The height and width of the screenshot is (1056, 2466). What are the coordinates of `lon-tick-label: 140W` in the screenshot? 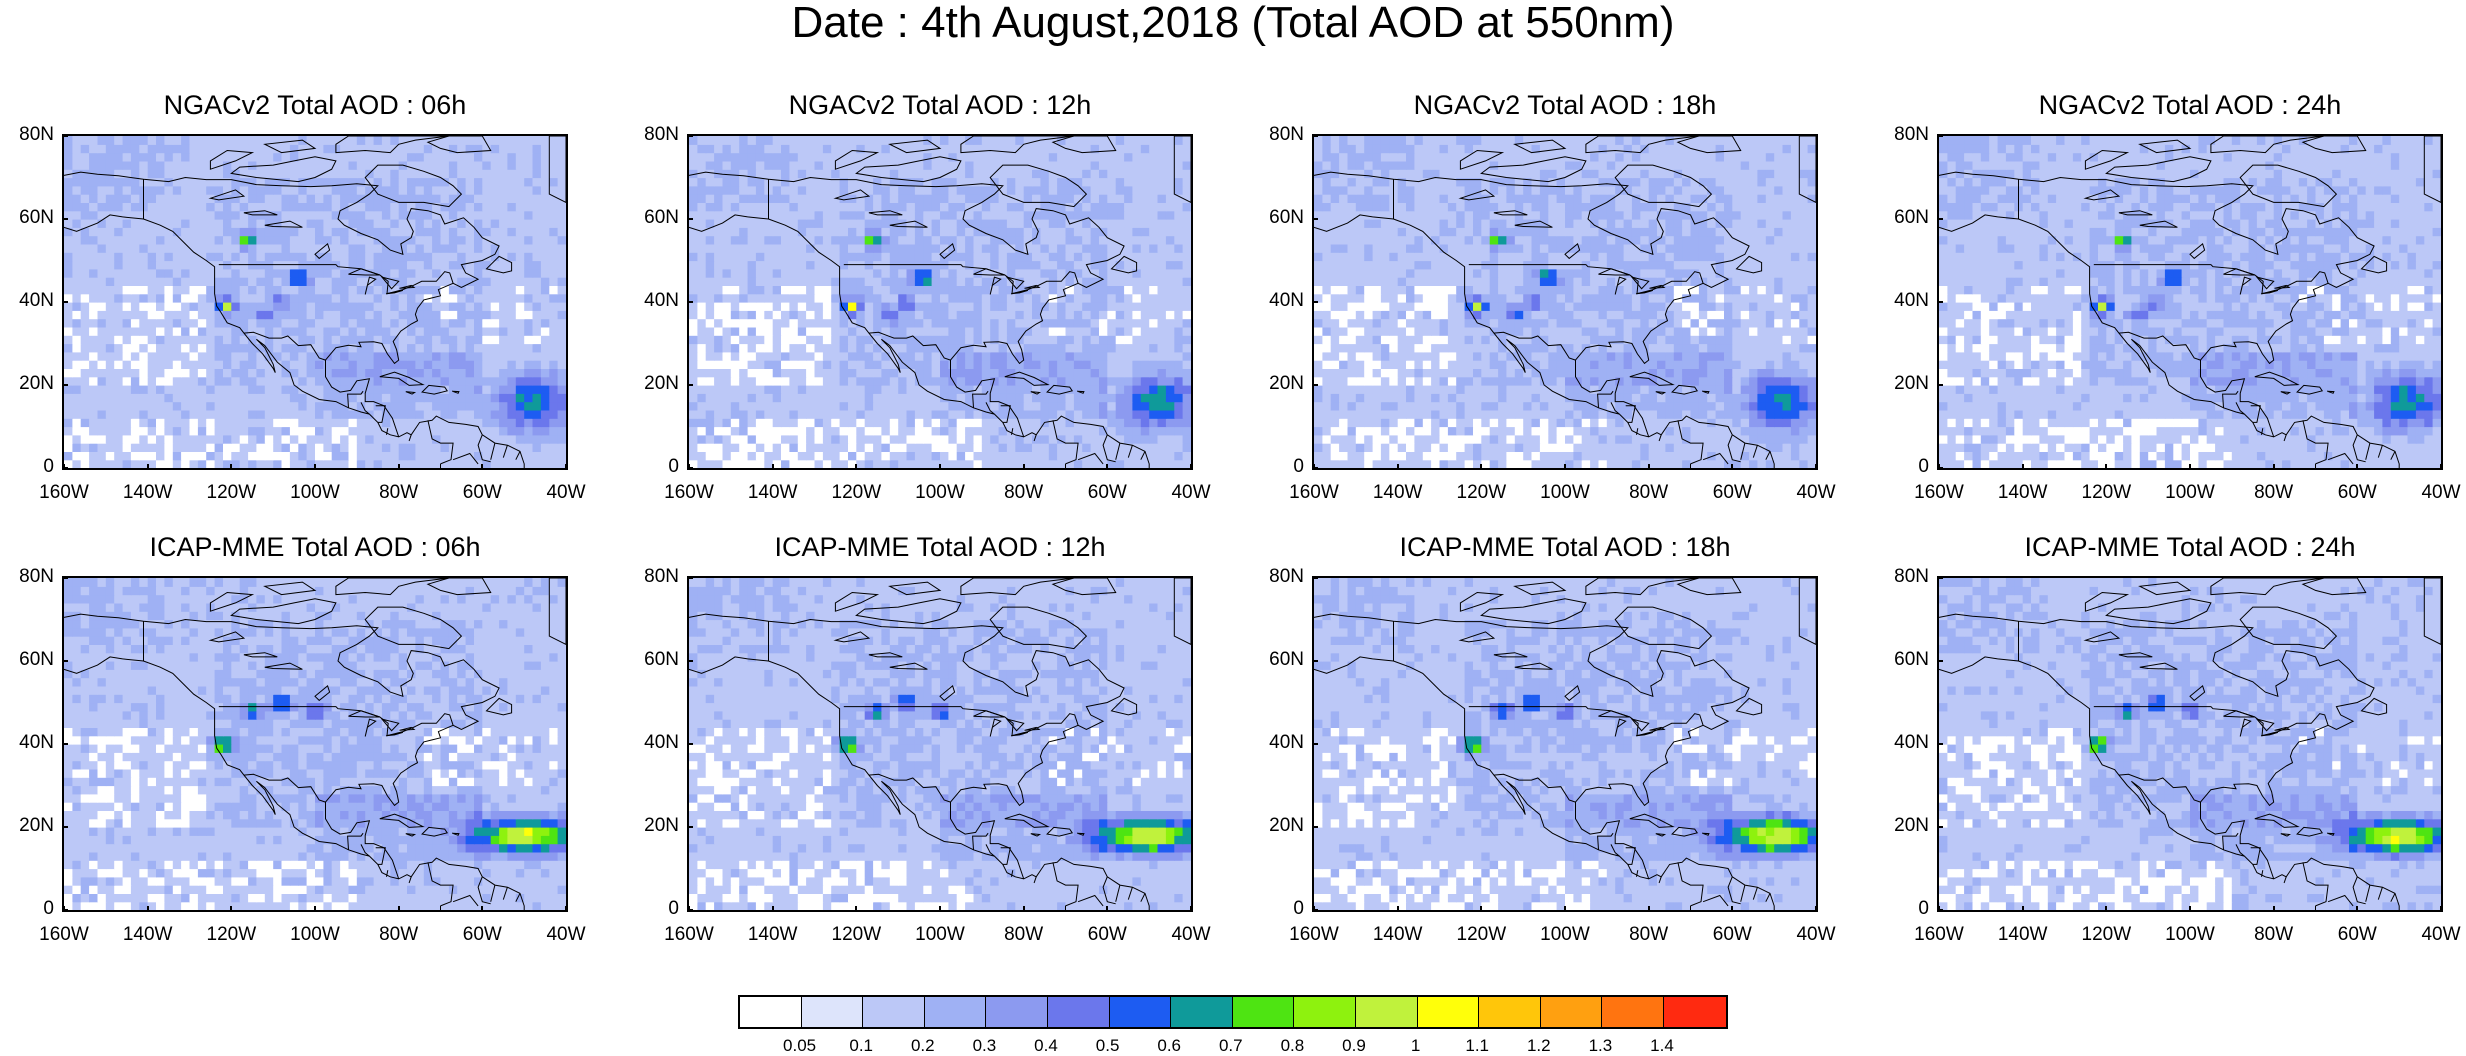 It's located at (772, 492).